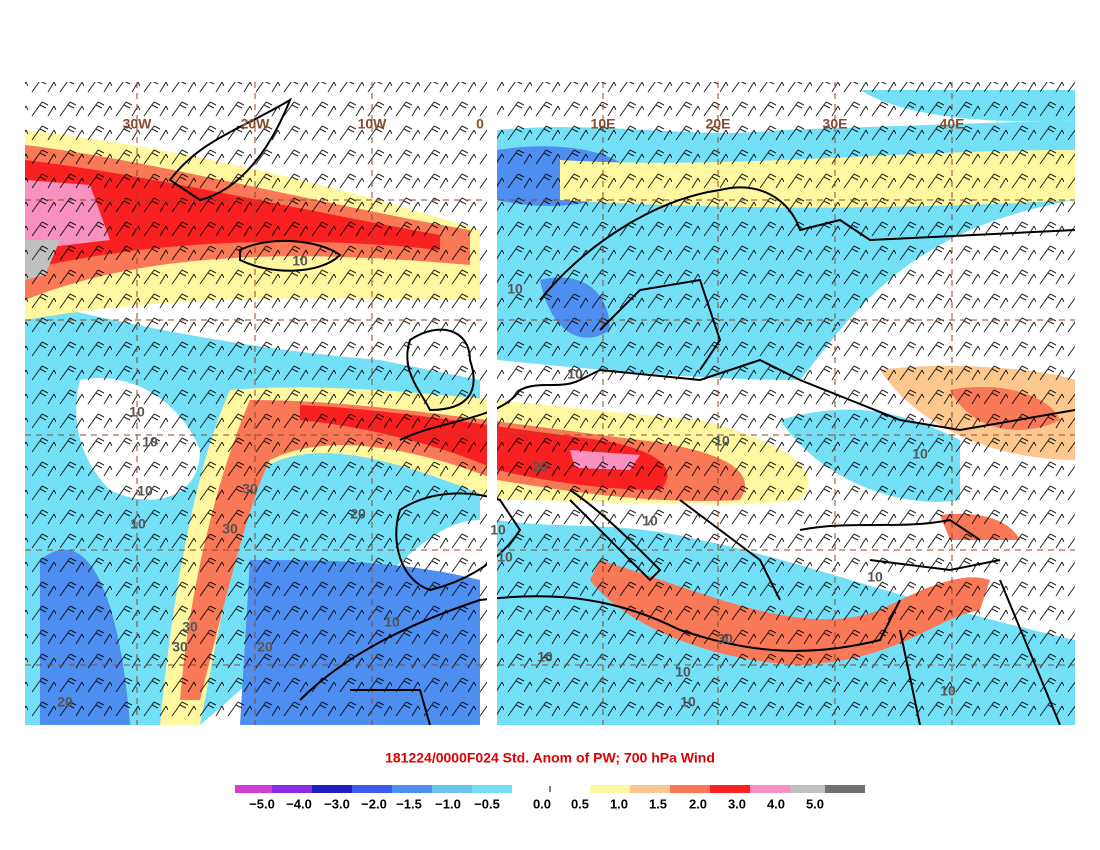 This screenshot has width=1100, height=850. Describe the element at coordinates (373, 124) in the screenshot. I see `longitude-label: 10W` at that location.